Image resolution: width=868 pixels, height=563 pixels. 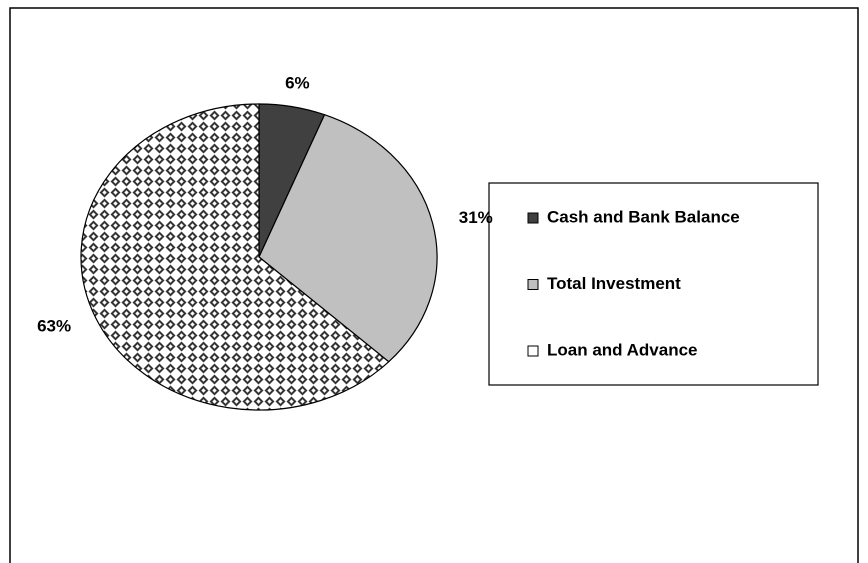 I want to click on legend-box, so click(x=653, y=284).